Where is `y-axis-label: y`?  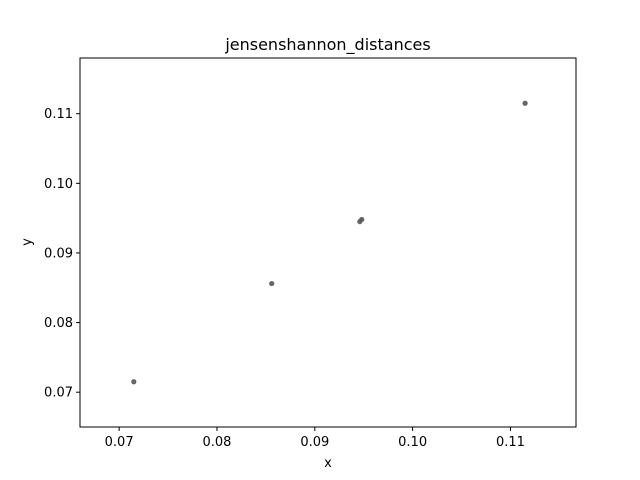
y-axis-label: y is located at coordinates (27, 242).